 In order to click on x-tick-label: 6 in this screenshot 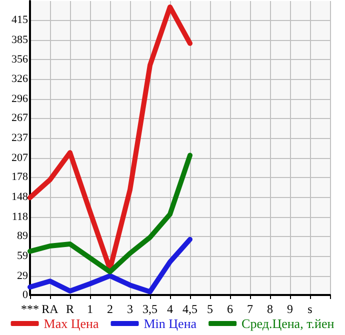, I will do `click(230, 309)`.